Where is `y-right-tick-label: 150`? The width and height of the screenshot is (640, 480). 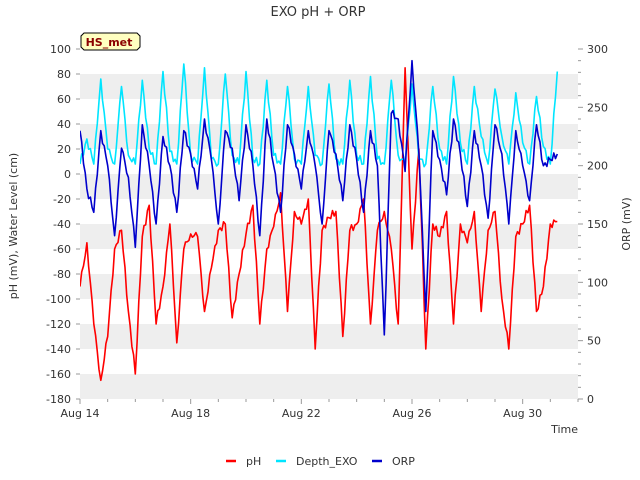
y-right-tick-label: 150 is located at coordinates (597, 224).